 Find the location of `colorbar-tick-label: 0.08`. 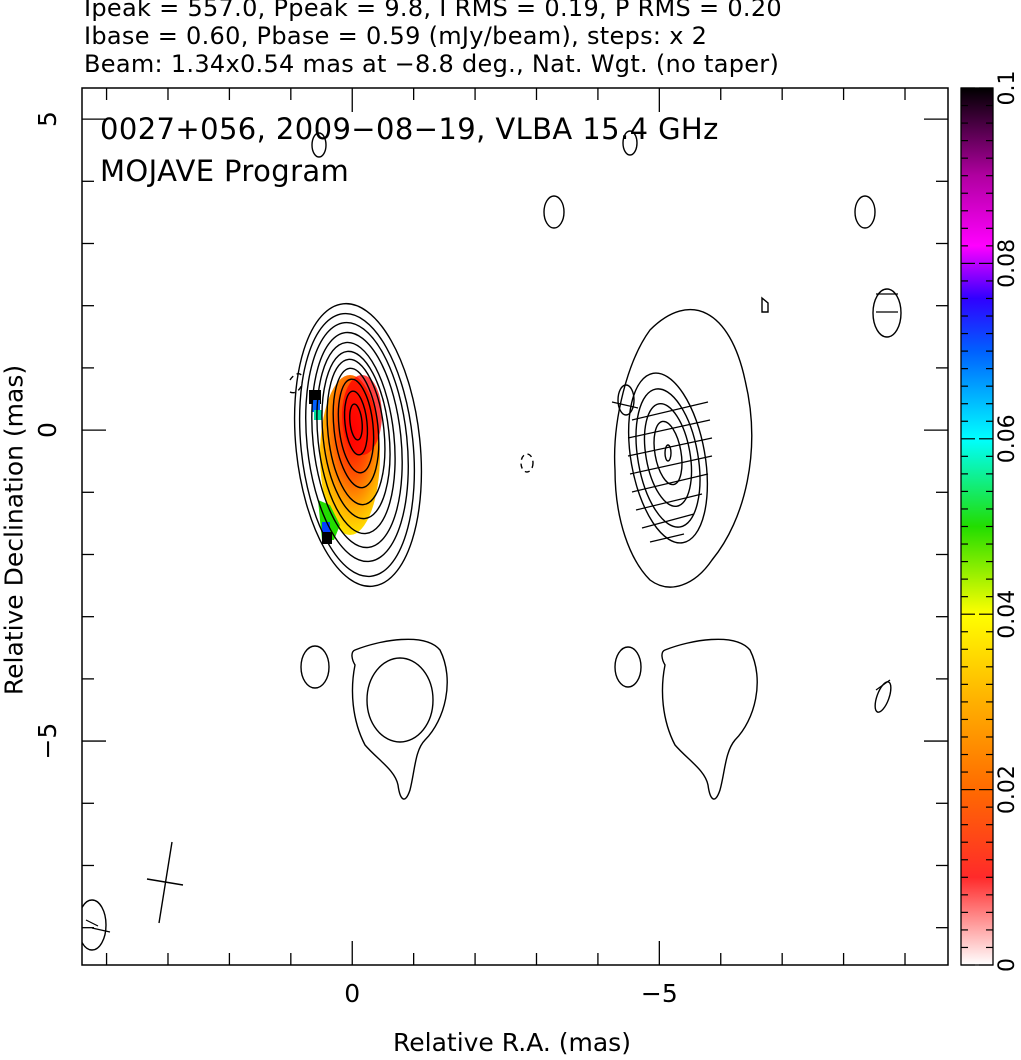

colorbar-tick-label: 0.08 is located at coordinates (1007, 263).